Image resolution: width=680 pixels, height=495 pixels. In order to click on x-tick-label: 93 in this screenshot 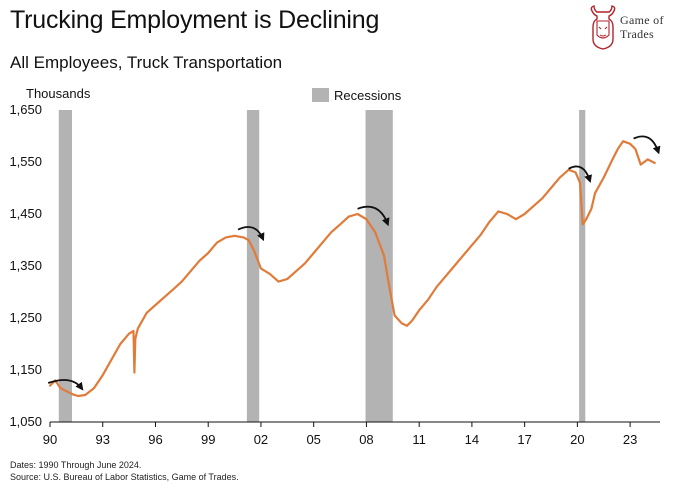, I will do `click(103, 439)`.